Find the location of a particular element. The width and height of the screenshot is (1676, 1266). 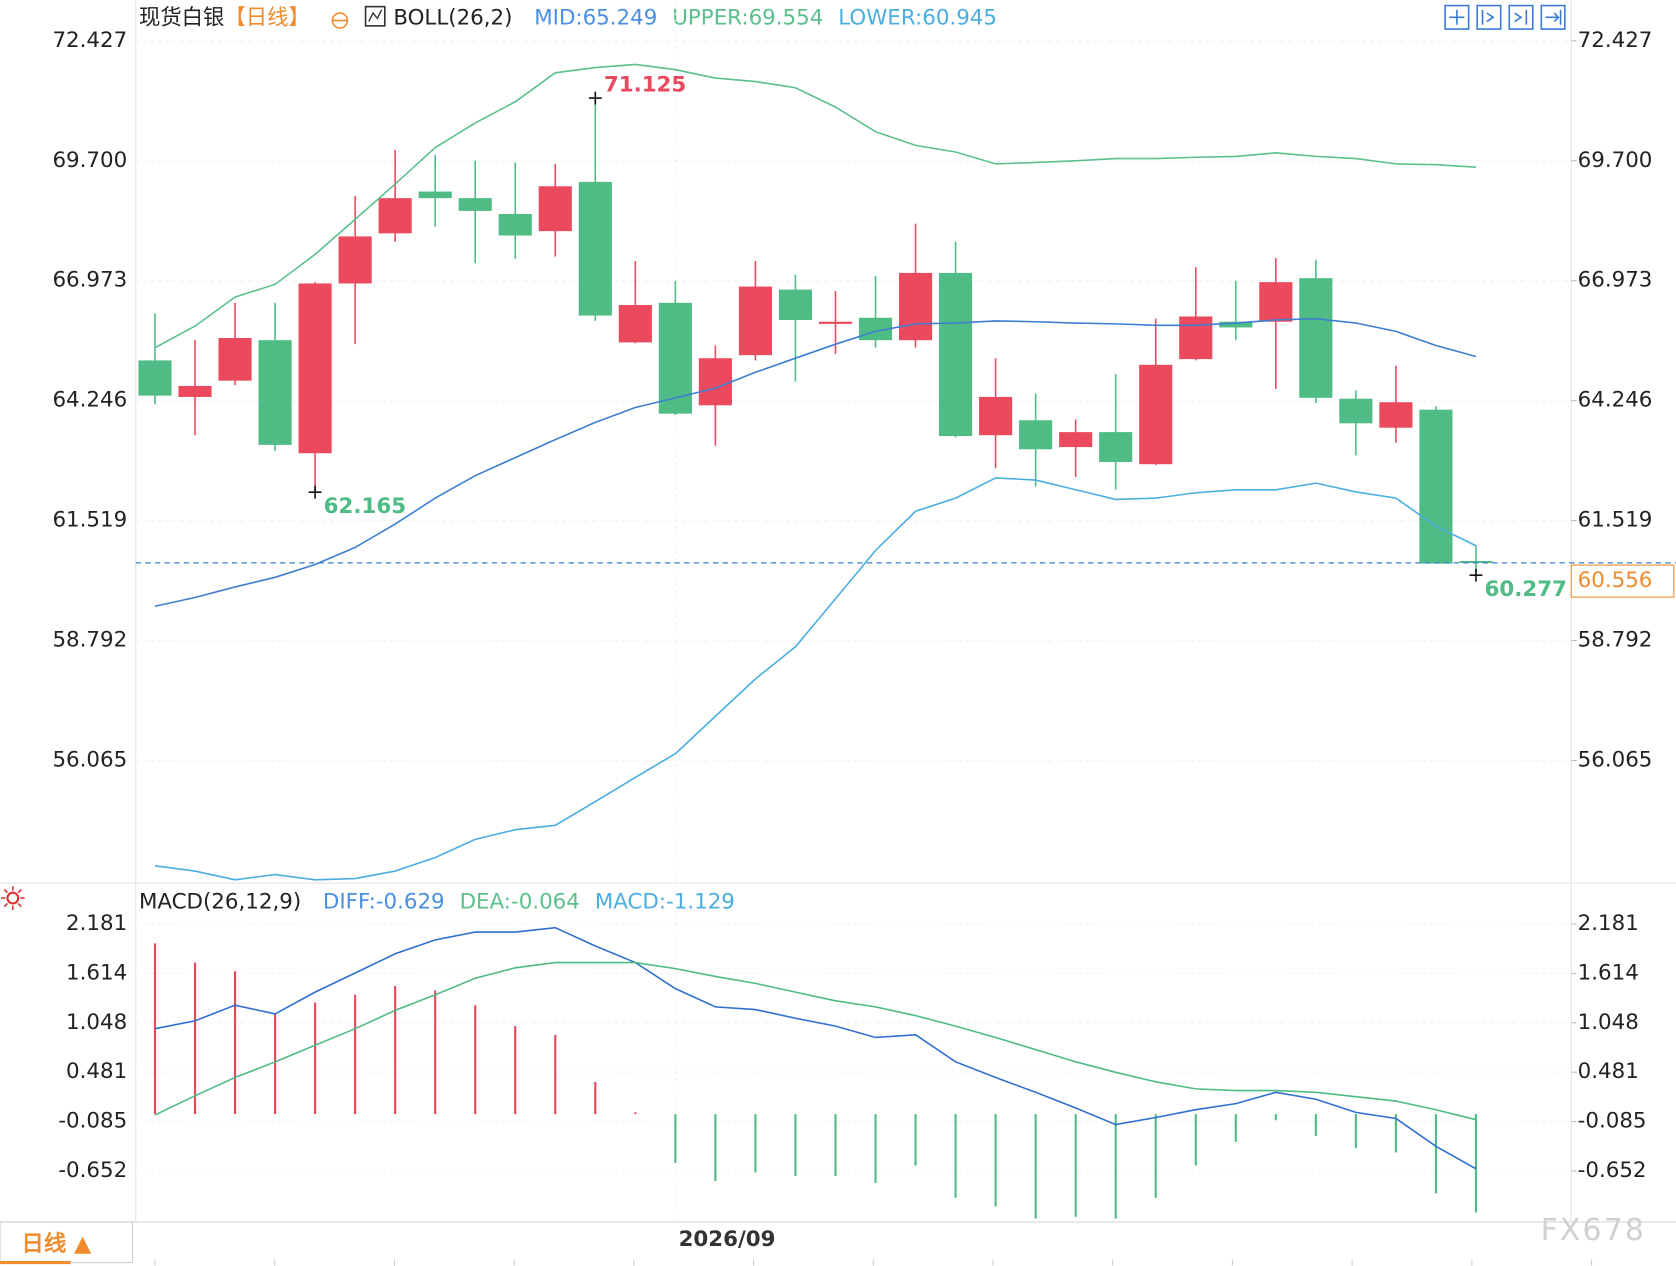

y-tick-label: 56.065 is located at coordinates (89, 759).